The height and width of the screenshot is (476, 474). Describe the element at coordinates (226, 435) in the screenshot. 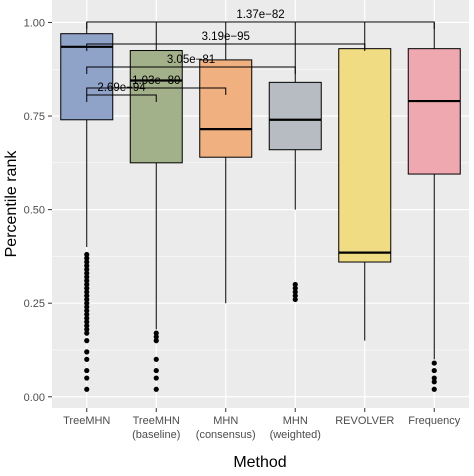

I see `x-tick-label-line2: (consensus)` at that location.